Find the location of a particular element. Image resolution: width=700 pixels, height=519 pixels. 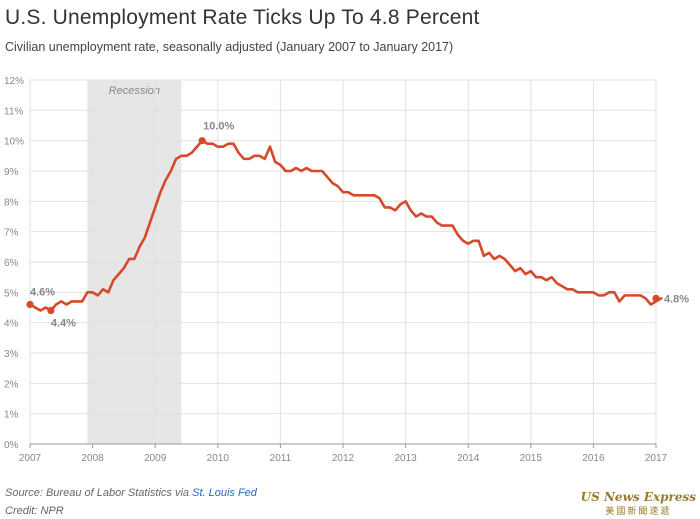

y-tick-label: 6% is located at coordinates (11, 263).